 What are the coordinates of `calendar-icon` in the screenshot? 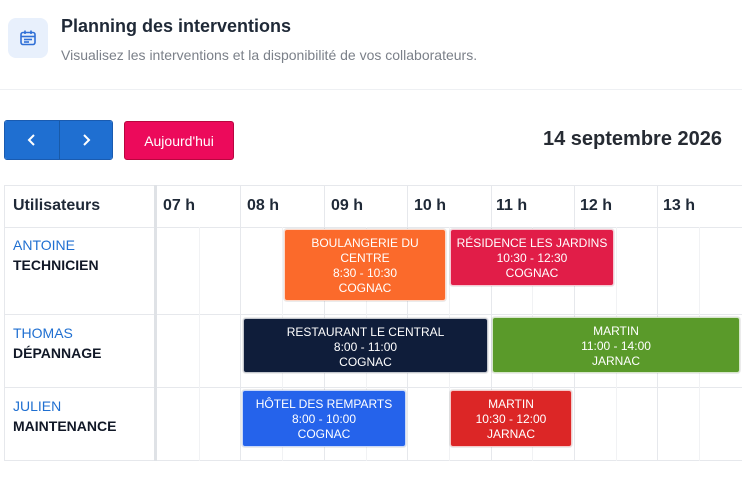 It's located at (28, 38).